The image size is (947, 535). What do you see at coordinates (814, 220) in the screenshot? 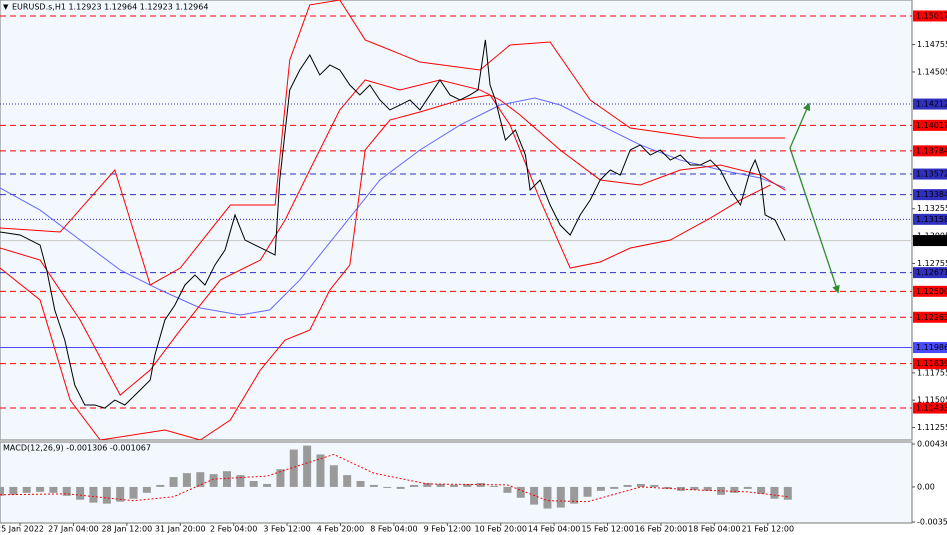
I see `down-arrow` at bounding box center [814, 220].